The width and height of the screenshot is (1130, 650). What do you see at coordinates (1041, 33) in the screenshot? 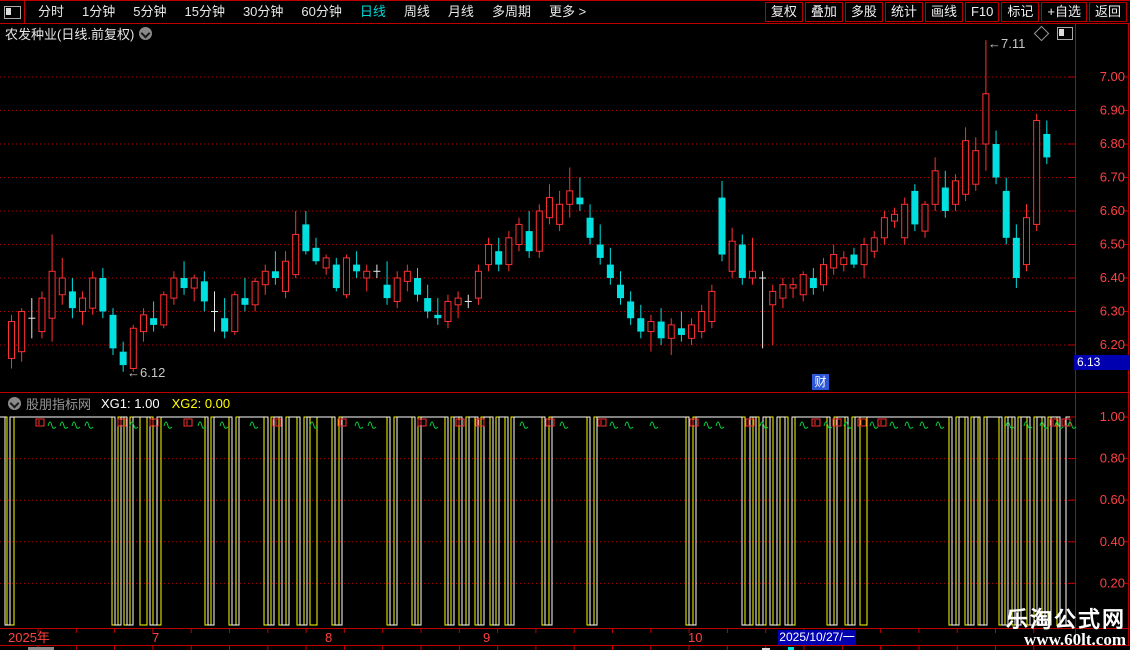
I see `diamond-icon` at bounding box center [1041, 33].